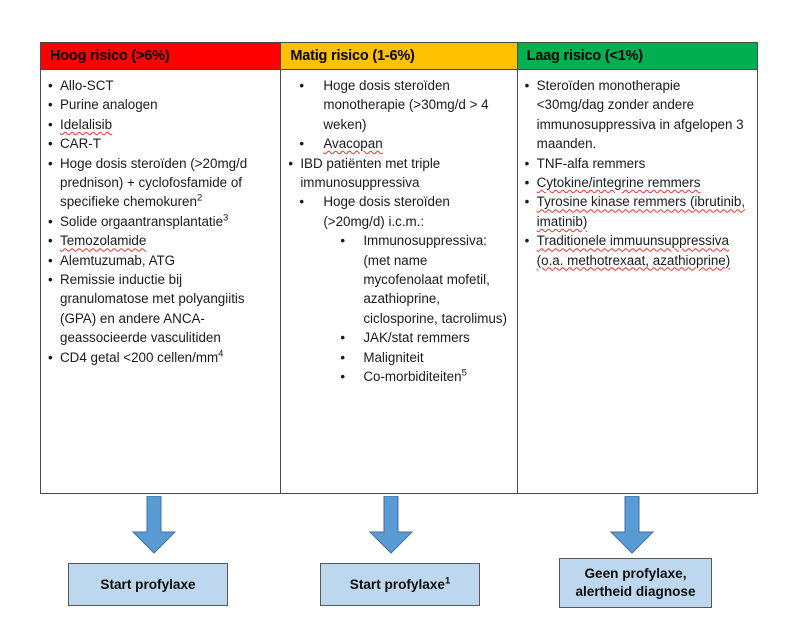 The width and height of the screenshot is (800, 640). I want to click on list-item: CAR-T, so click(159, 144).